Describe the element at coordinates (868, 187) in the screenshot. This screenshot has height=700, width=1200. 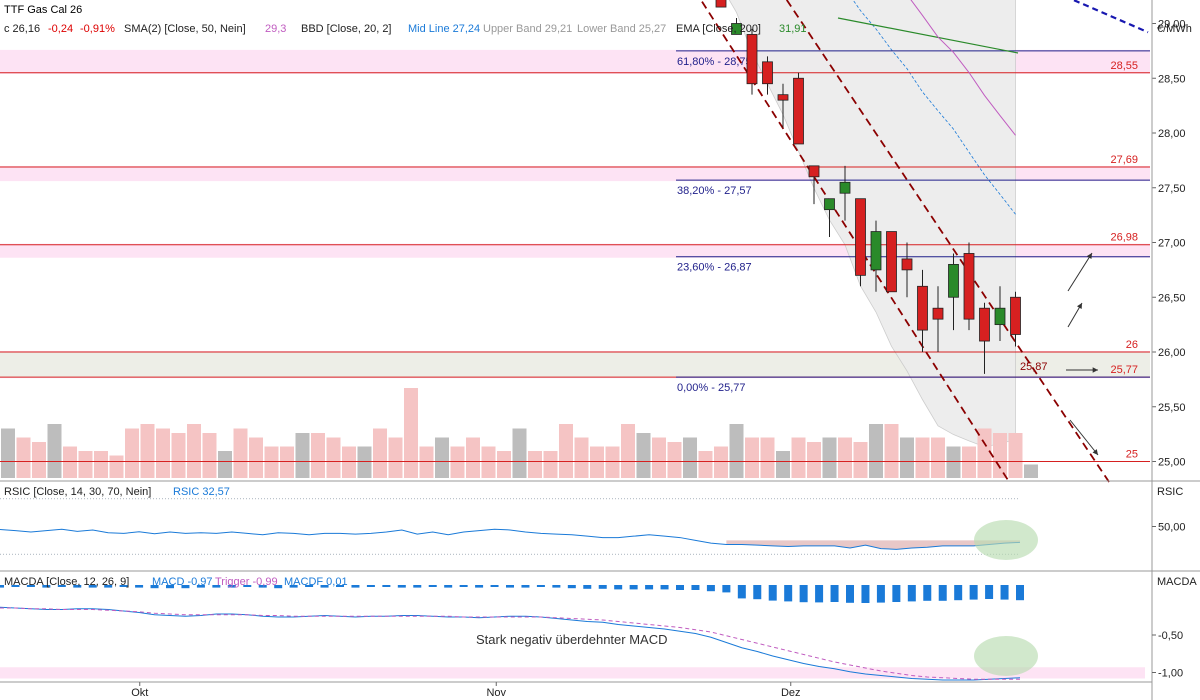
I see `candles` at that location.